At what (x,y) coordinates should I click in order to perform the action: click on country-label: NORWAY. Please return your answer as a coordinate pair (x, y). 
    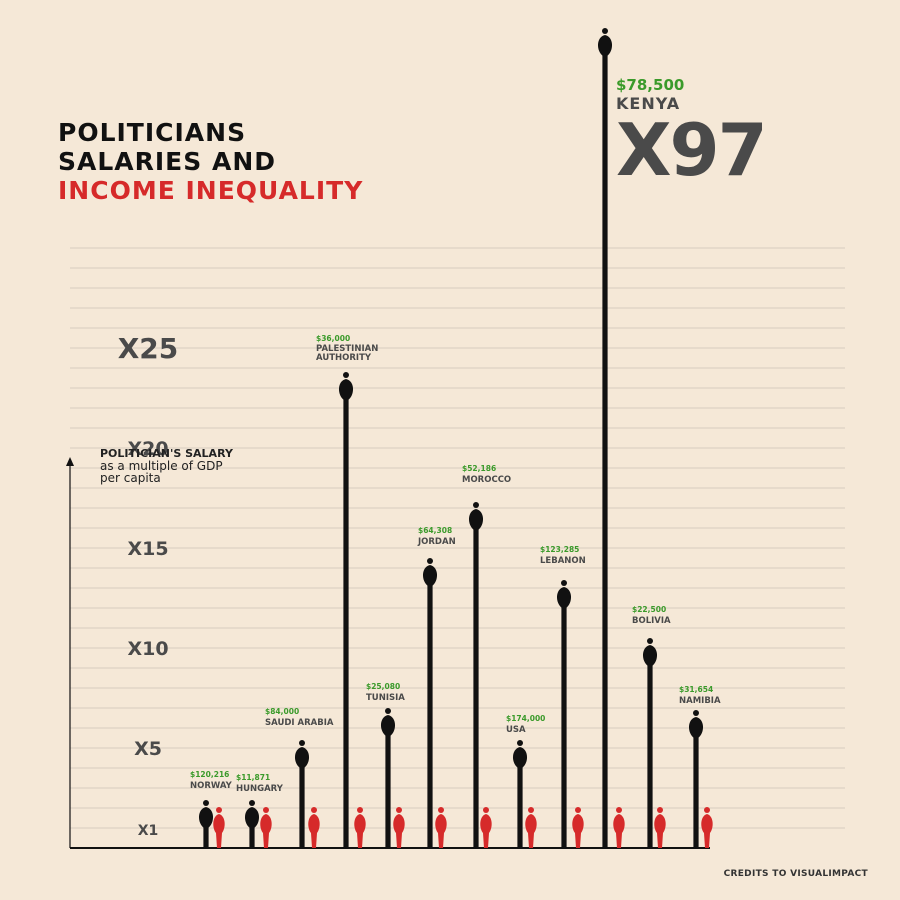
    Looking at the image, I should click on (211, 786).